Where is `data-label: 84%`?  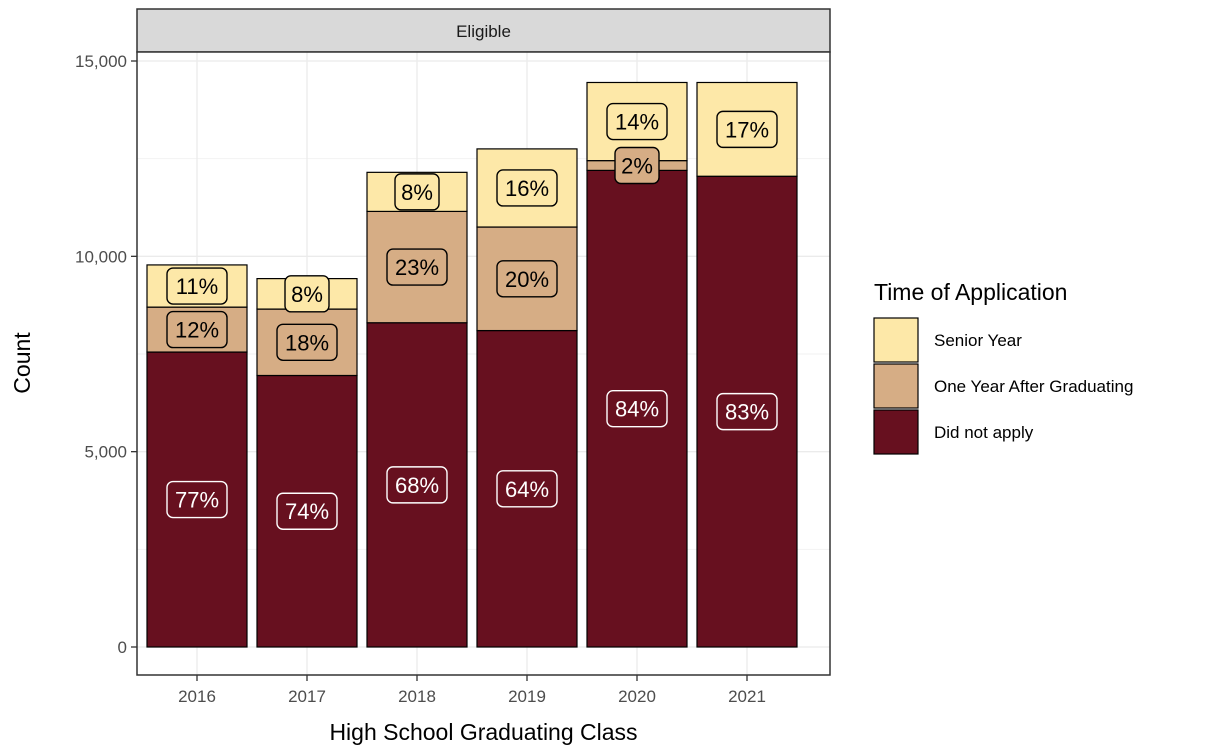
data-label: 84% is located at coordinates (637, 409).